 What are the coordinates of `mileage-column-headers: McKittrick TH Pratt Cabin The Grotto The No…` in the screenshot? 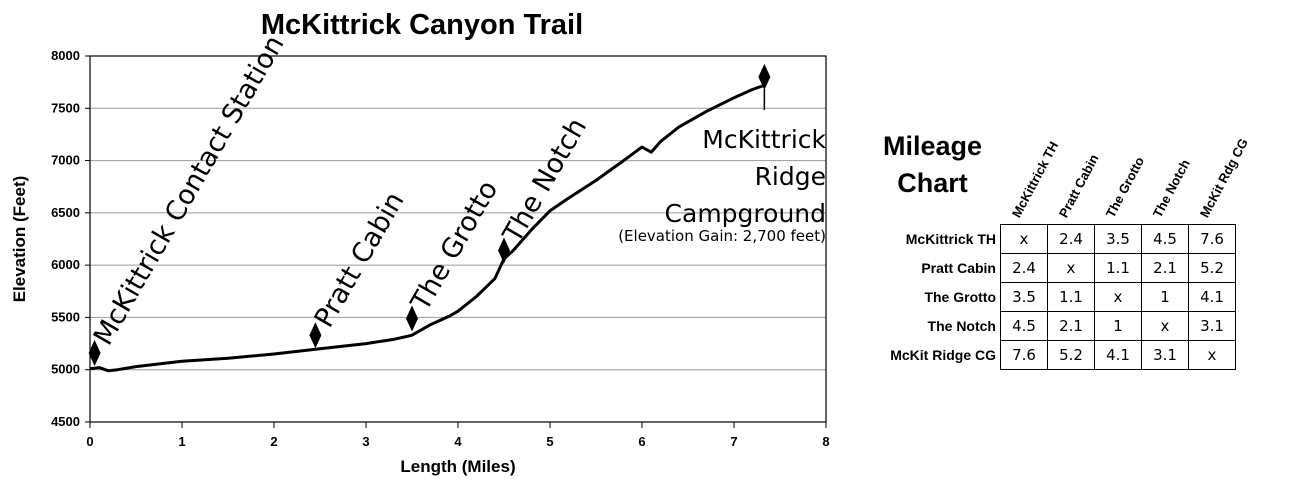 It's located at (1080, 170).